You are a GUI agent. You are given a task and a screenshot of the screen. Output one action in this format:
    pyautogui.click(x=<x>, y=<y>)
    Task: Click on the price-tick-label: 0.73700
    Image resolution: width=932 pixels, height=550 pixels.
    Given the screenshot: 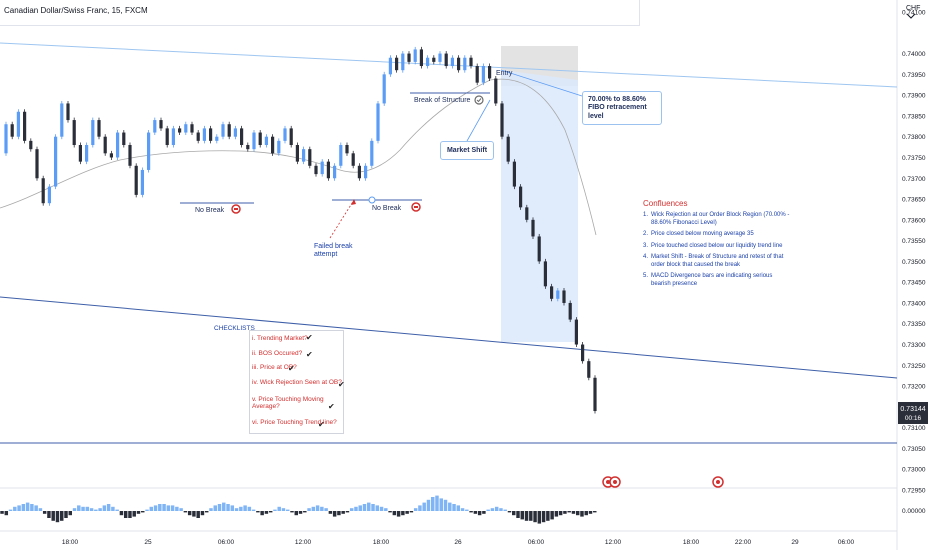 What is the action you would take?
    pyautogui.click(x=914, y=179)
    